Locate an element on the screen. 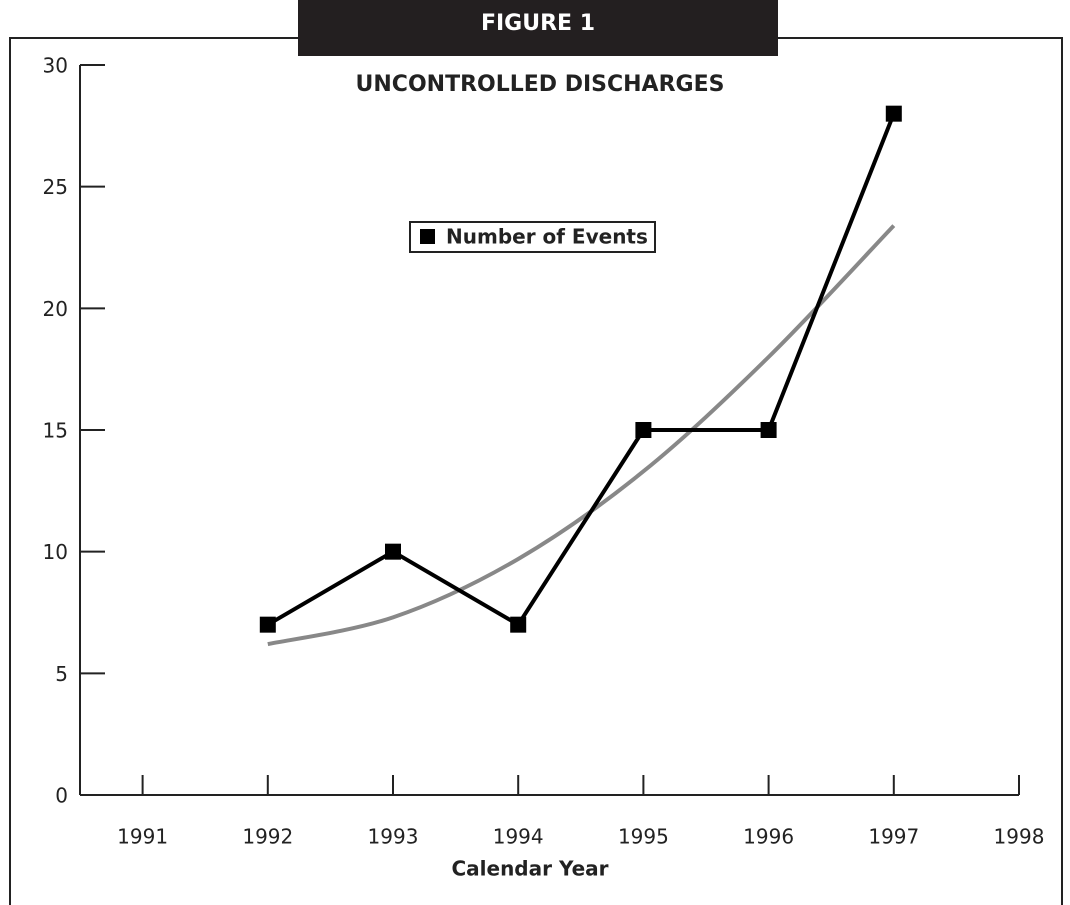  y-tick-label: 25 is located at coordinates (55, 187).